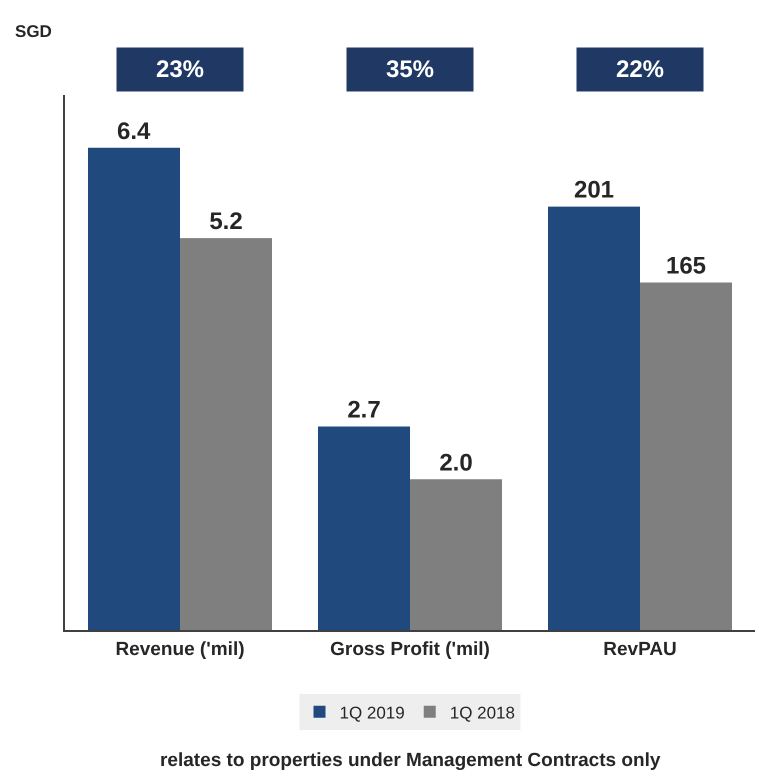 The width and height of the screenshot is (759, 779). Describe the element at coordinates (410, 760) in the screenshot. I see `text: relates to properties under Management Contracts only` at that location.